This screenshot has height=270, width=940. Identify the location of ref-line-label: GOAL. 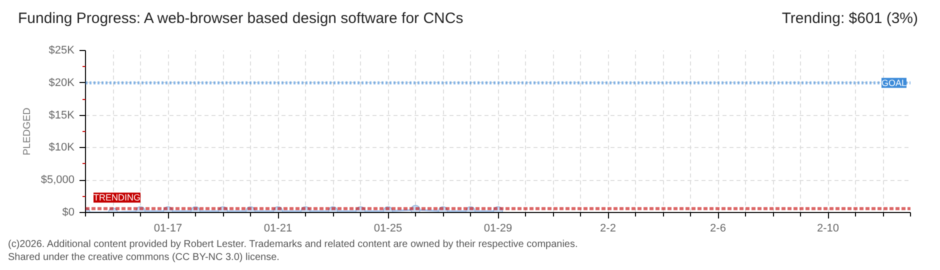
(894, 83).